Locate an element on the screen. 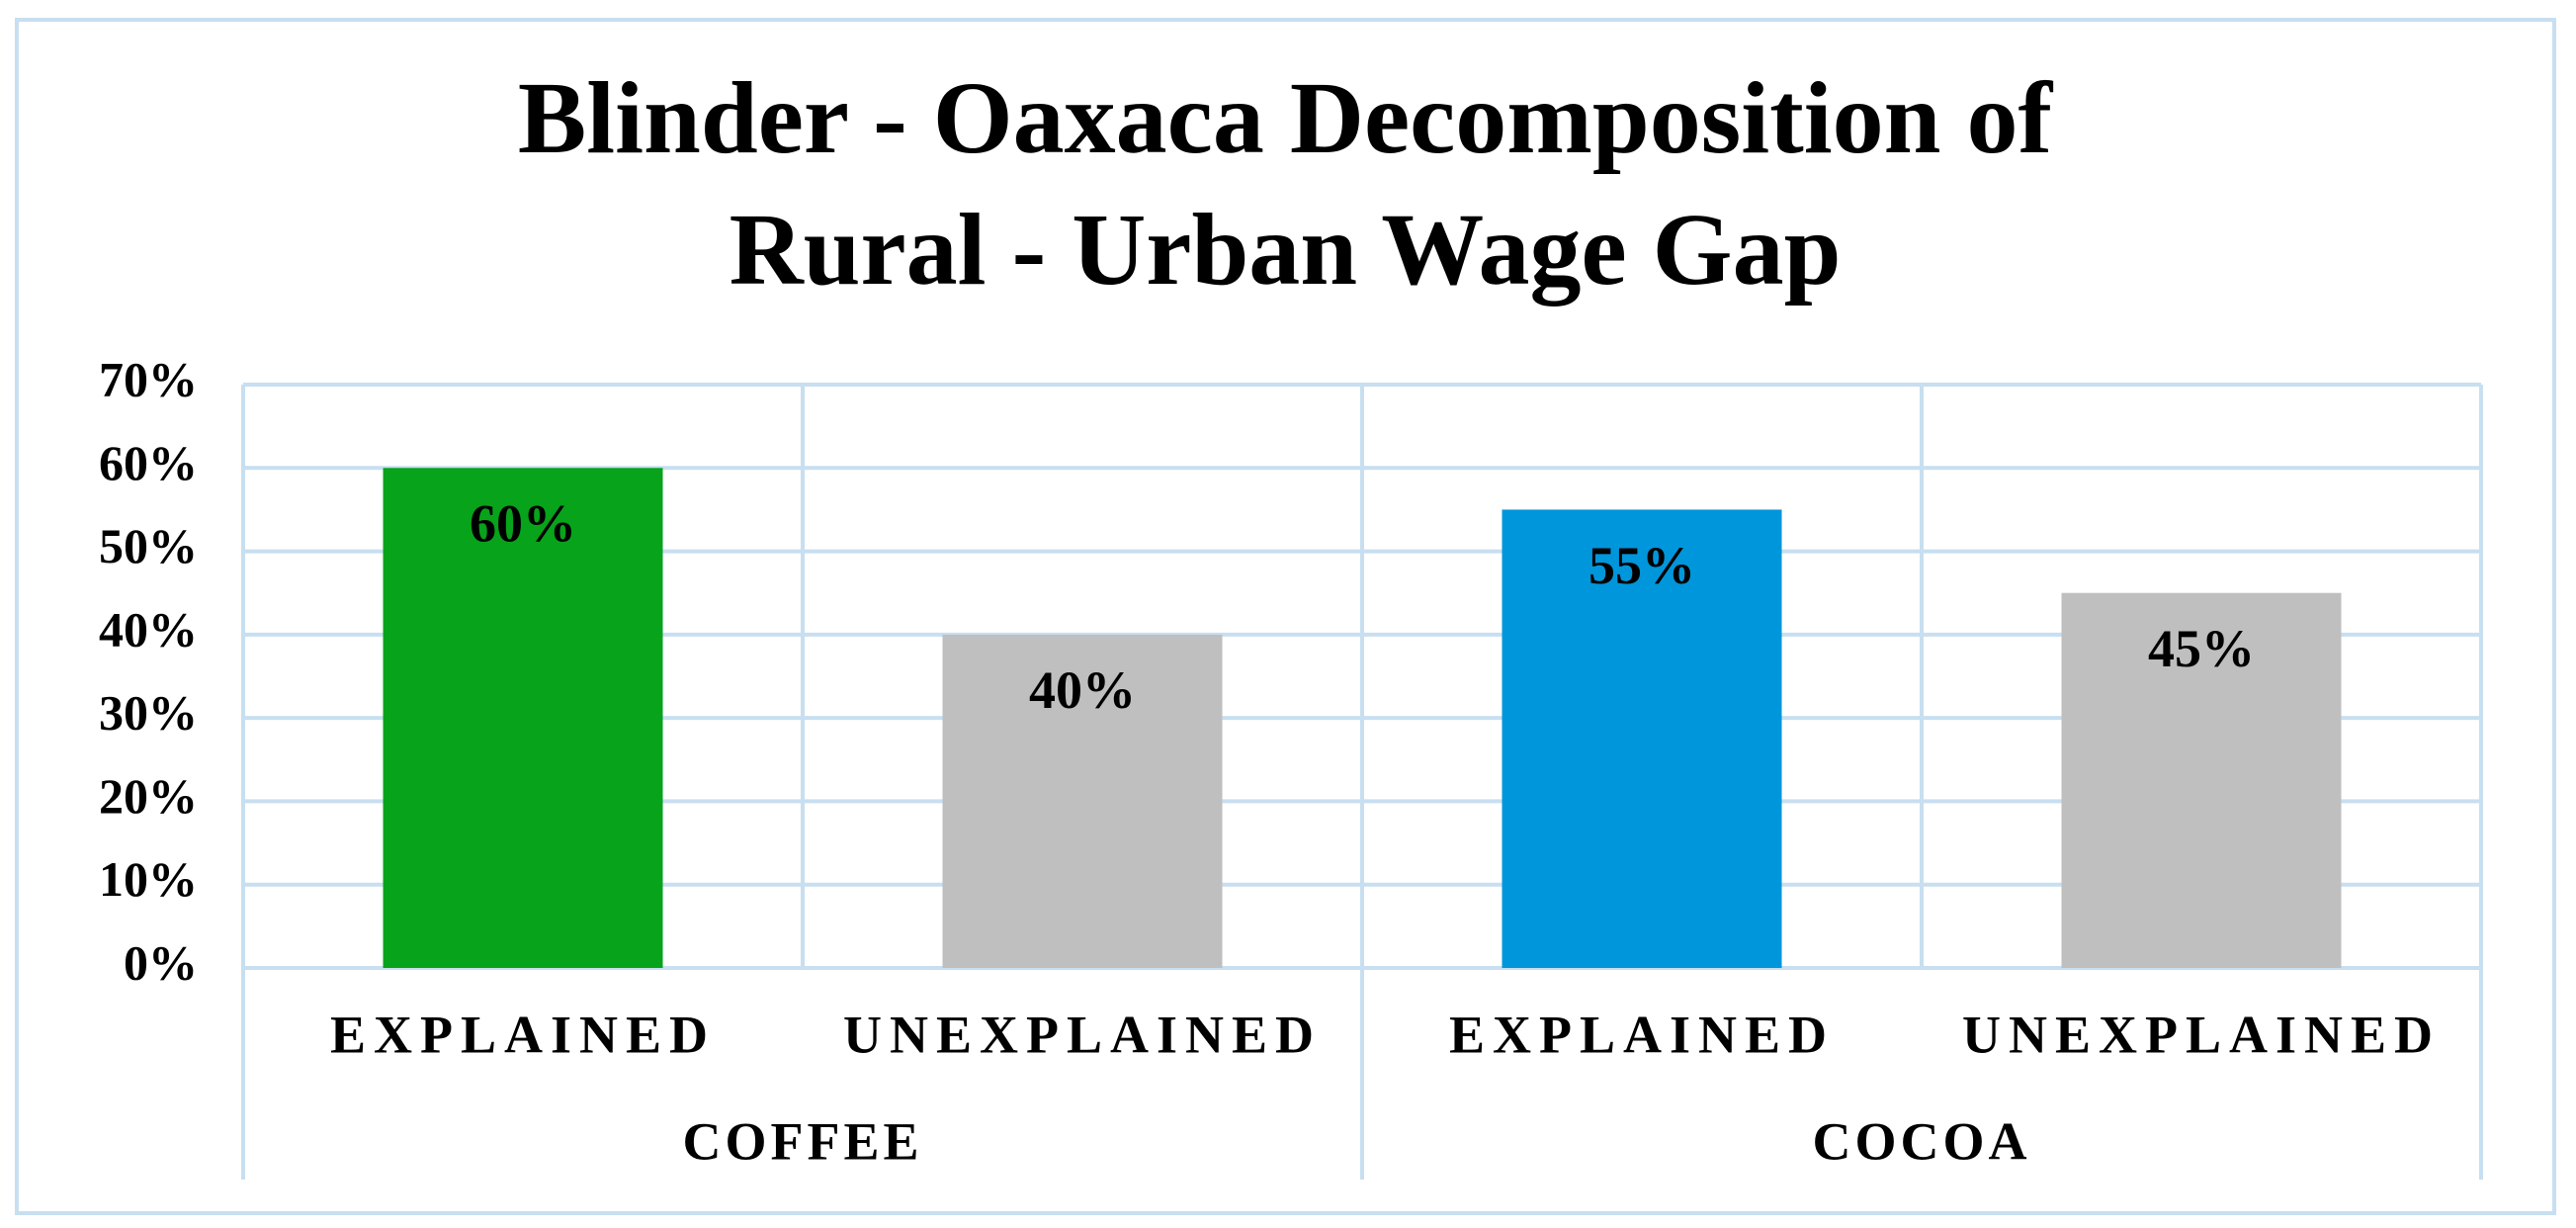 The width and height of the screenshot is (2576, 1228). y-tick-label: 10% is located at coordinates (148, 879).